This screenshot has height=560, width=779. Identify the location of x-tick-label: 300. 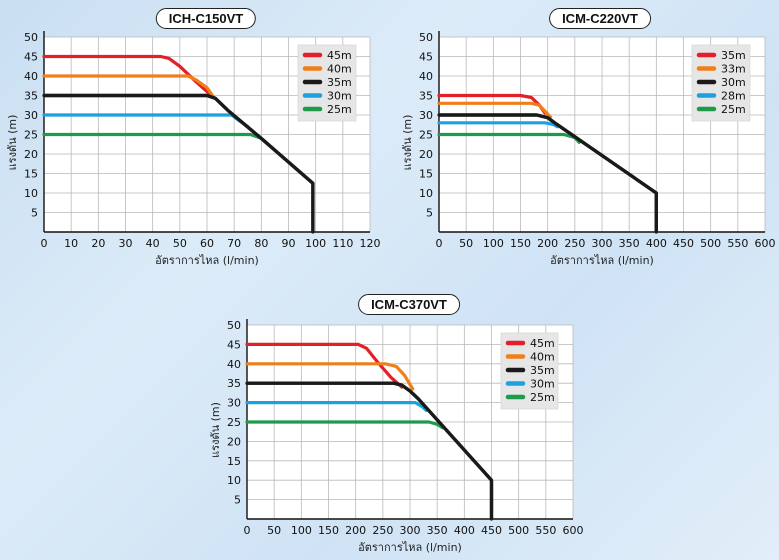
(410, 530).